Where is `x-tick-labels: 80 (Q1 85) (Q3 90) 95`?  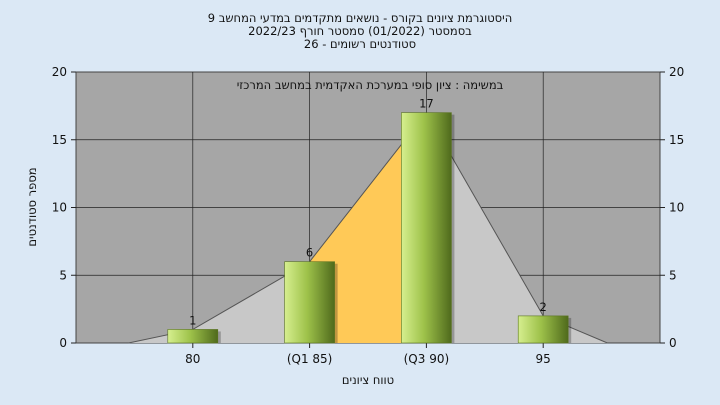 x-tick-labels: 80 (Q1 85) (Q3 90) 95 is located at coordinates (368, 359).